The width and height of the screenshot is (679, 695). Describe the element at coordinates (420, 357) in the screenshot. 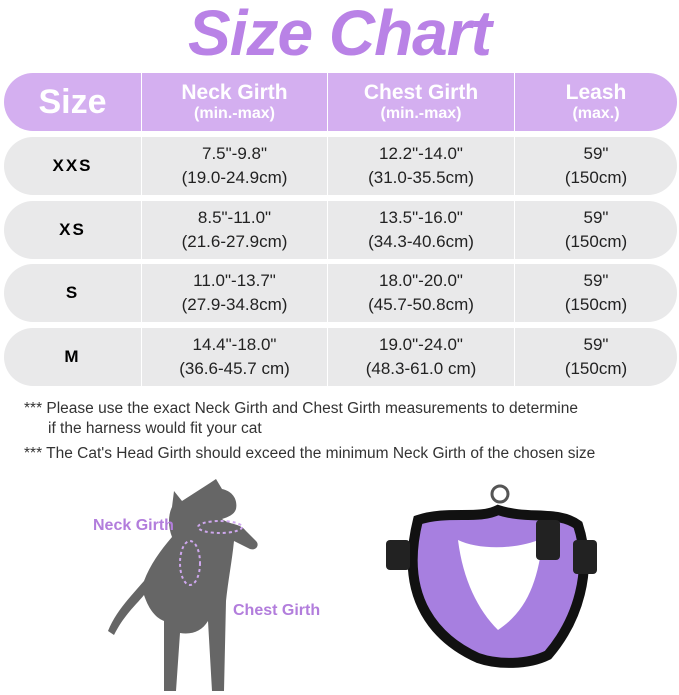

I see `chest-cell: 19.0"-24.0" (48.3-61.0 cm)` at that location.